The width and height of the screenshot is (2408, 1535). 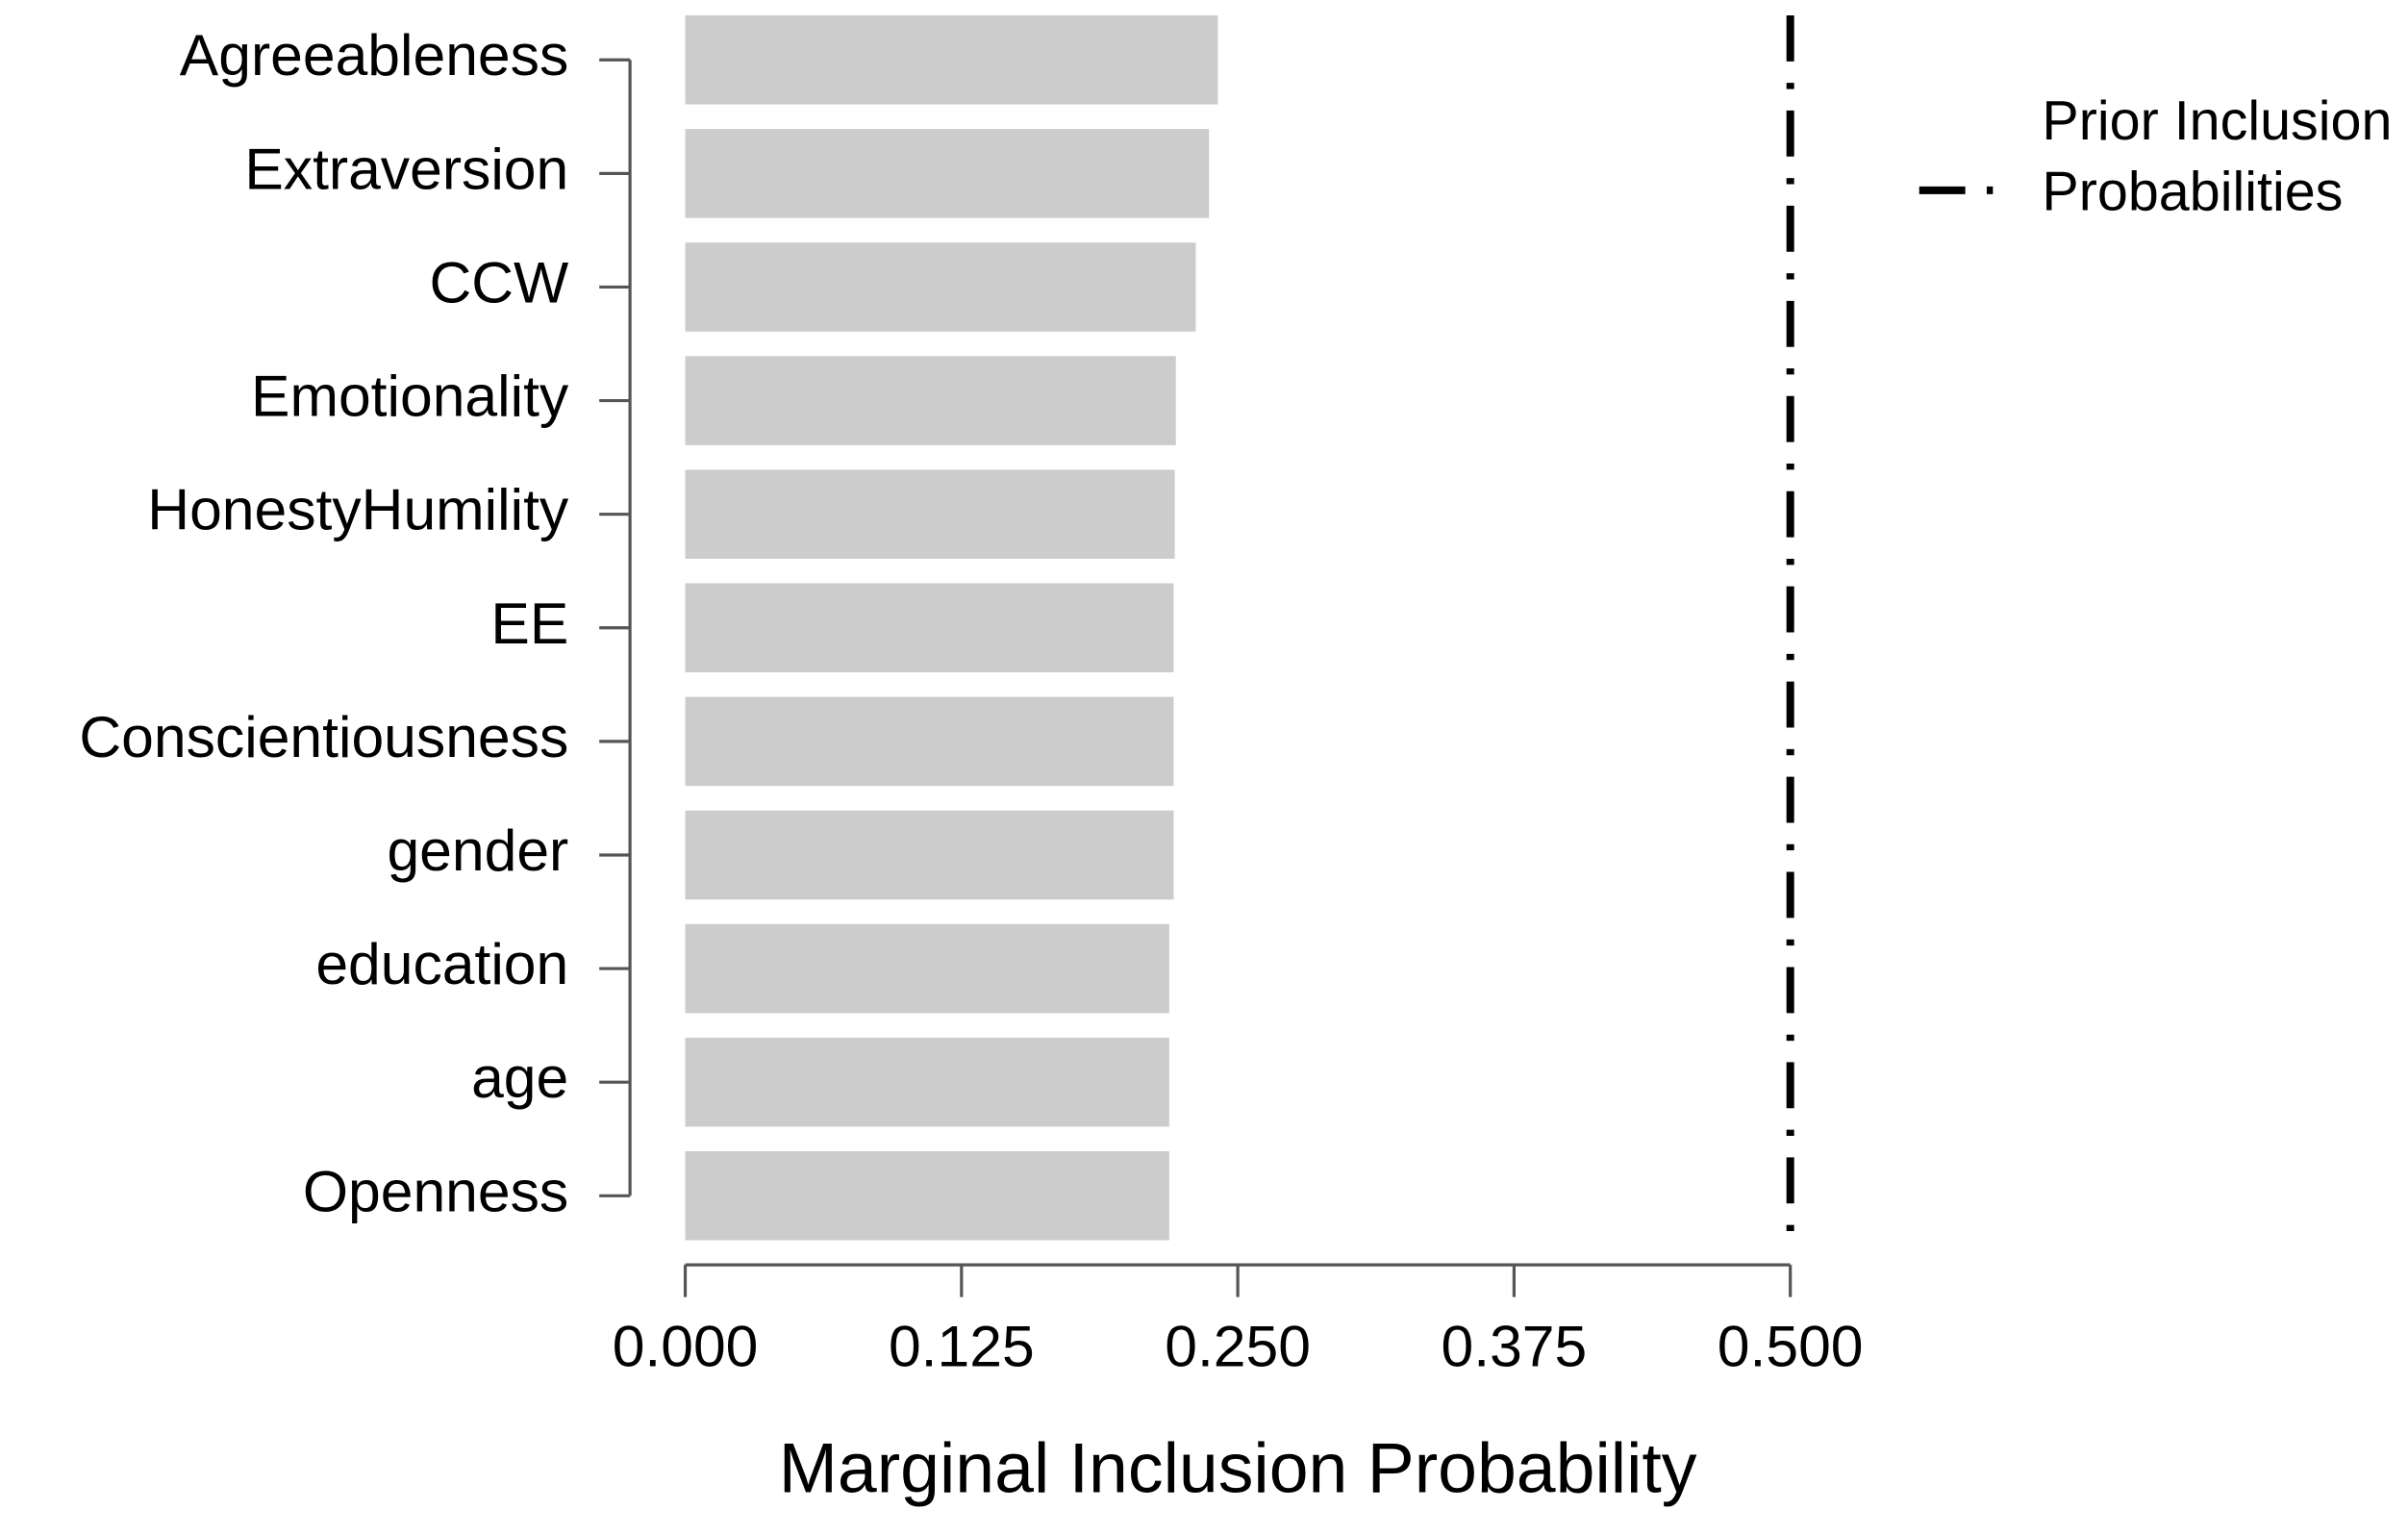 I want to click on y-tick-label: HonestyHumility, so click(x=358, y=510).